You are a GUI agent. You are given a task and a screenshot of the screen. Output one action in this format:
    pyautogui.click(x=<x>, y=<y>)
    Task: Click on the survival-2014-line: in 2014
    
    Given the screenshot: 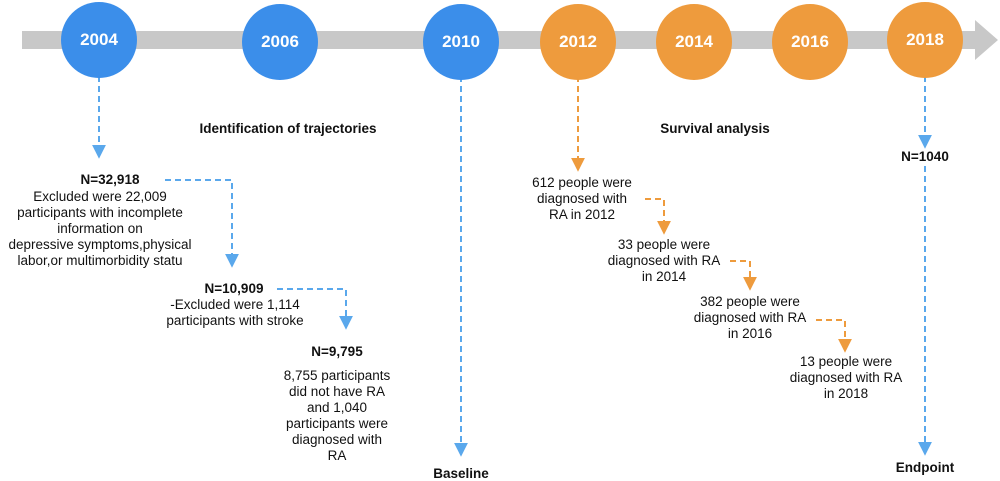 What is the action you would take?
    pyautogui.click(x=664, y=276)
    